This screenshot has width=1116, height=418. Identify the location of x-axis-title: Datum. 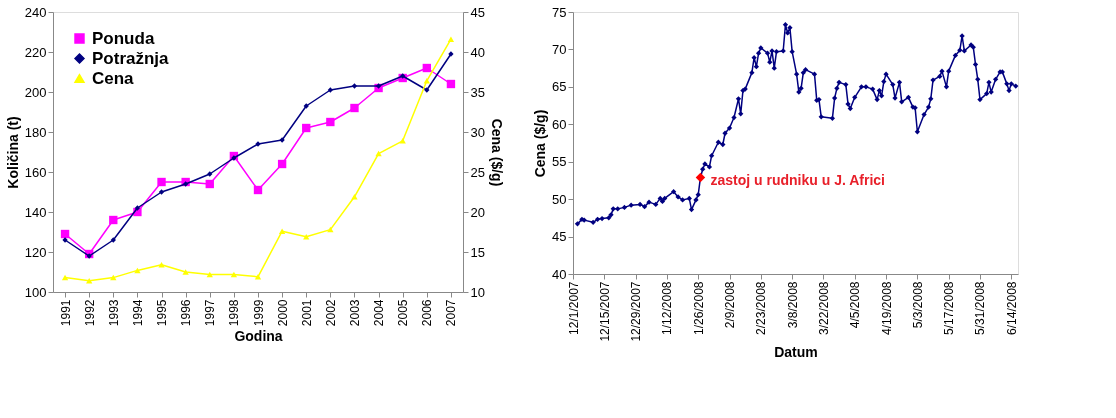
(796, 351).